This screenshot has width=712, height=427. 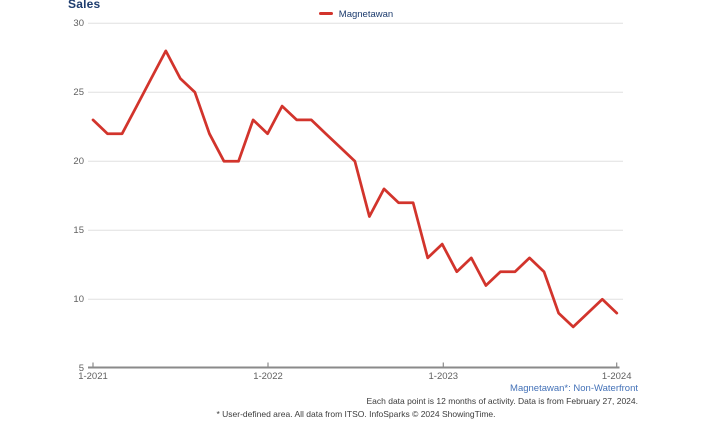 I want to click on y-axis-tick-25: 25, so click(x=78, y=92).